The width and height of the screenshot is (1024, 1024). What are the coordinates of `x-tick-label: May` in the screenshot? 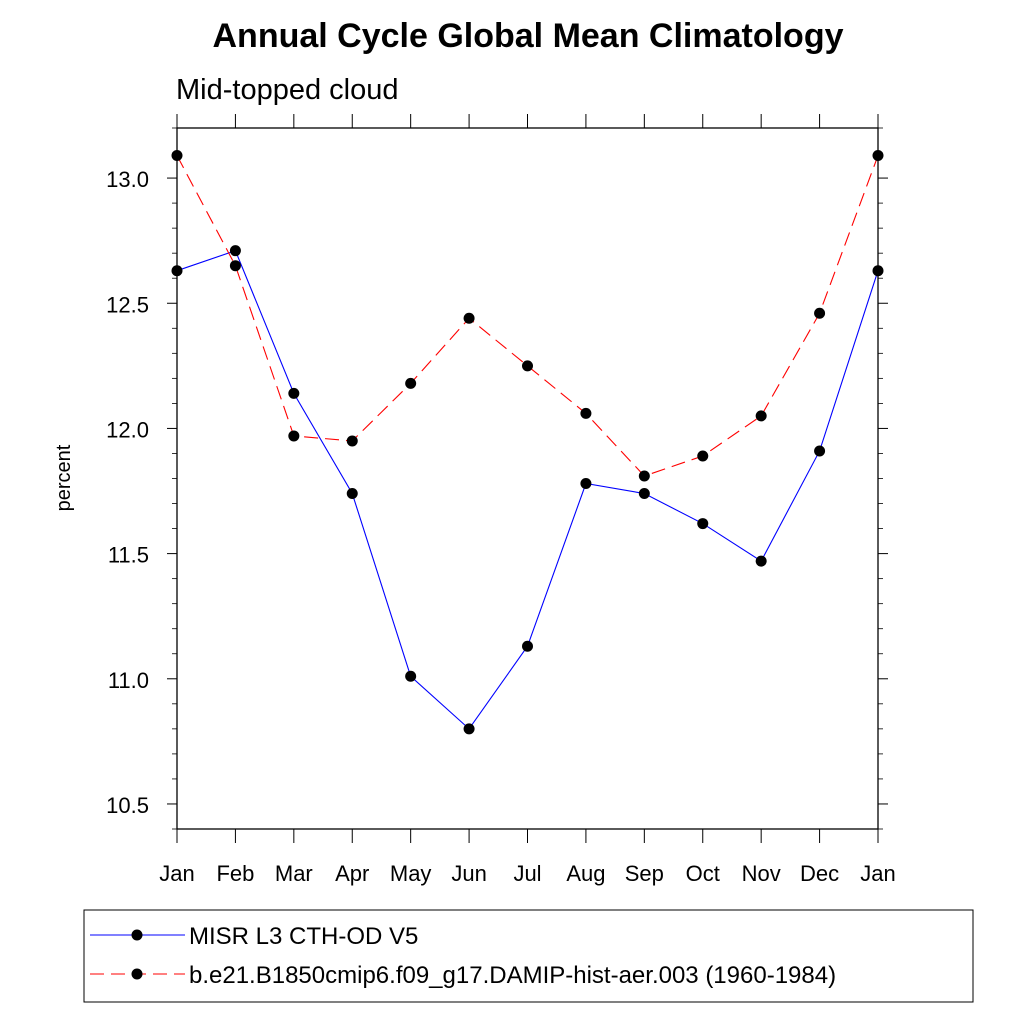 It's located at (411, 873).